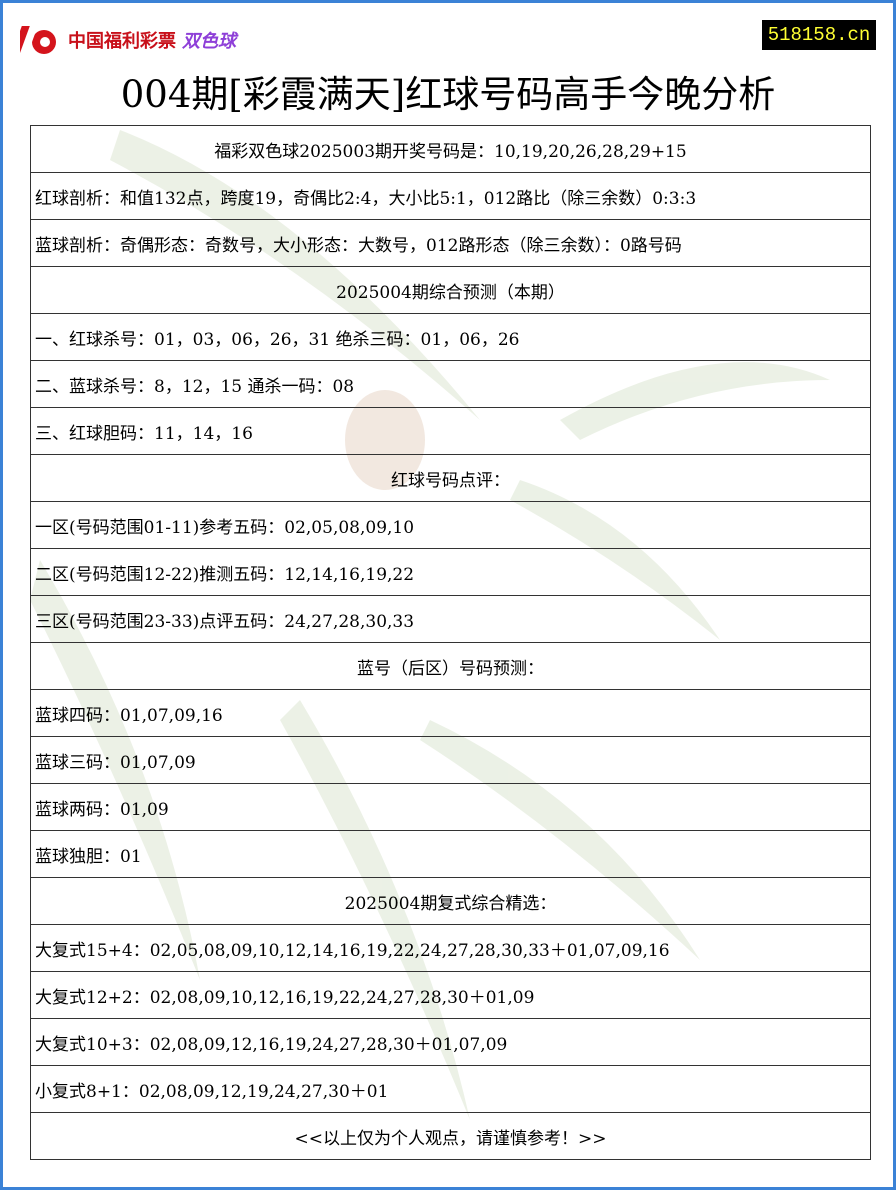  I want to click on table-row: 2025004期综合预测（本期）, so click(450, 290).